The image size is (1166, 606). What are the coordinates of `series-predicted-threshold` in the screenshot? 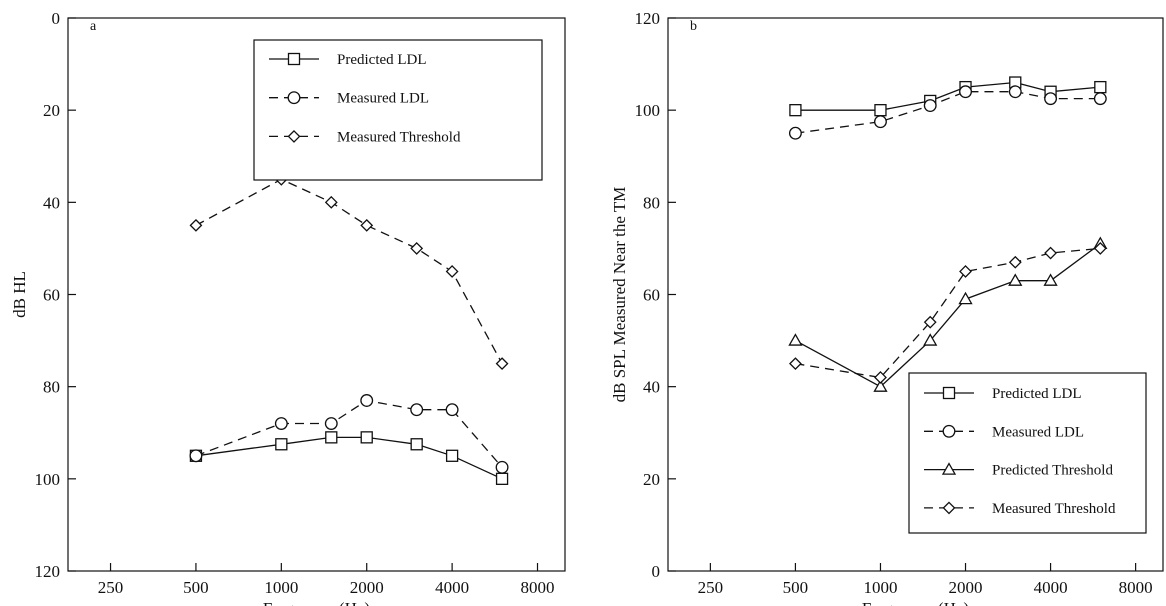 It's located at (948, 314).